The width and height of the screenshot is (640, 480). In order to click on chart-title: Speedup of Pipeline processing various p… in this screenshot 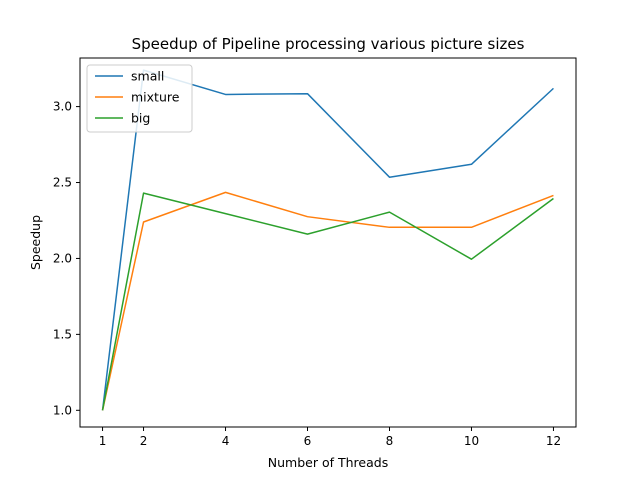, I will do `click(328, 44)`.